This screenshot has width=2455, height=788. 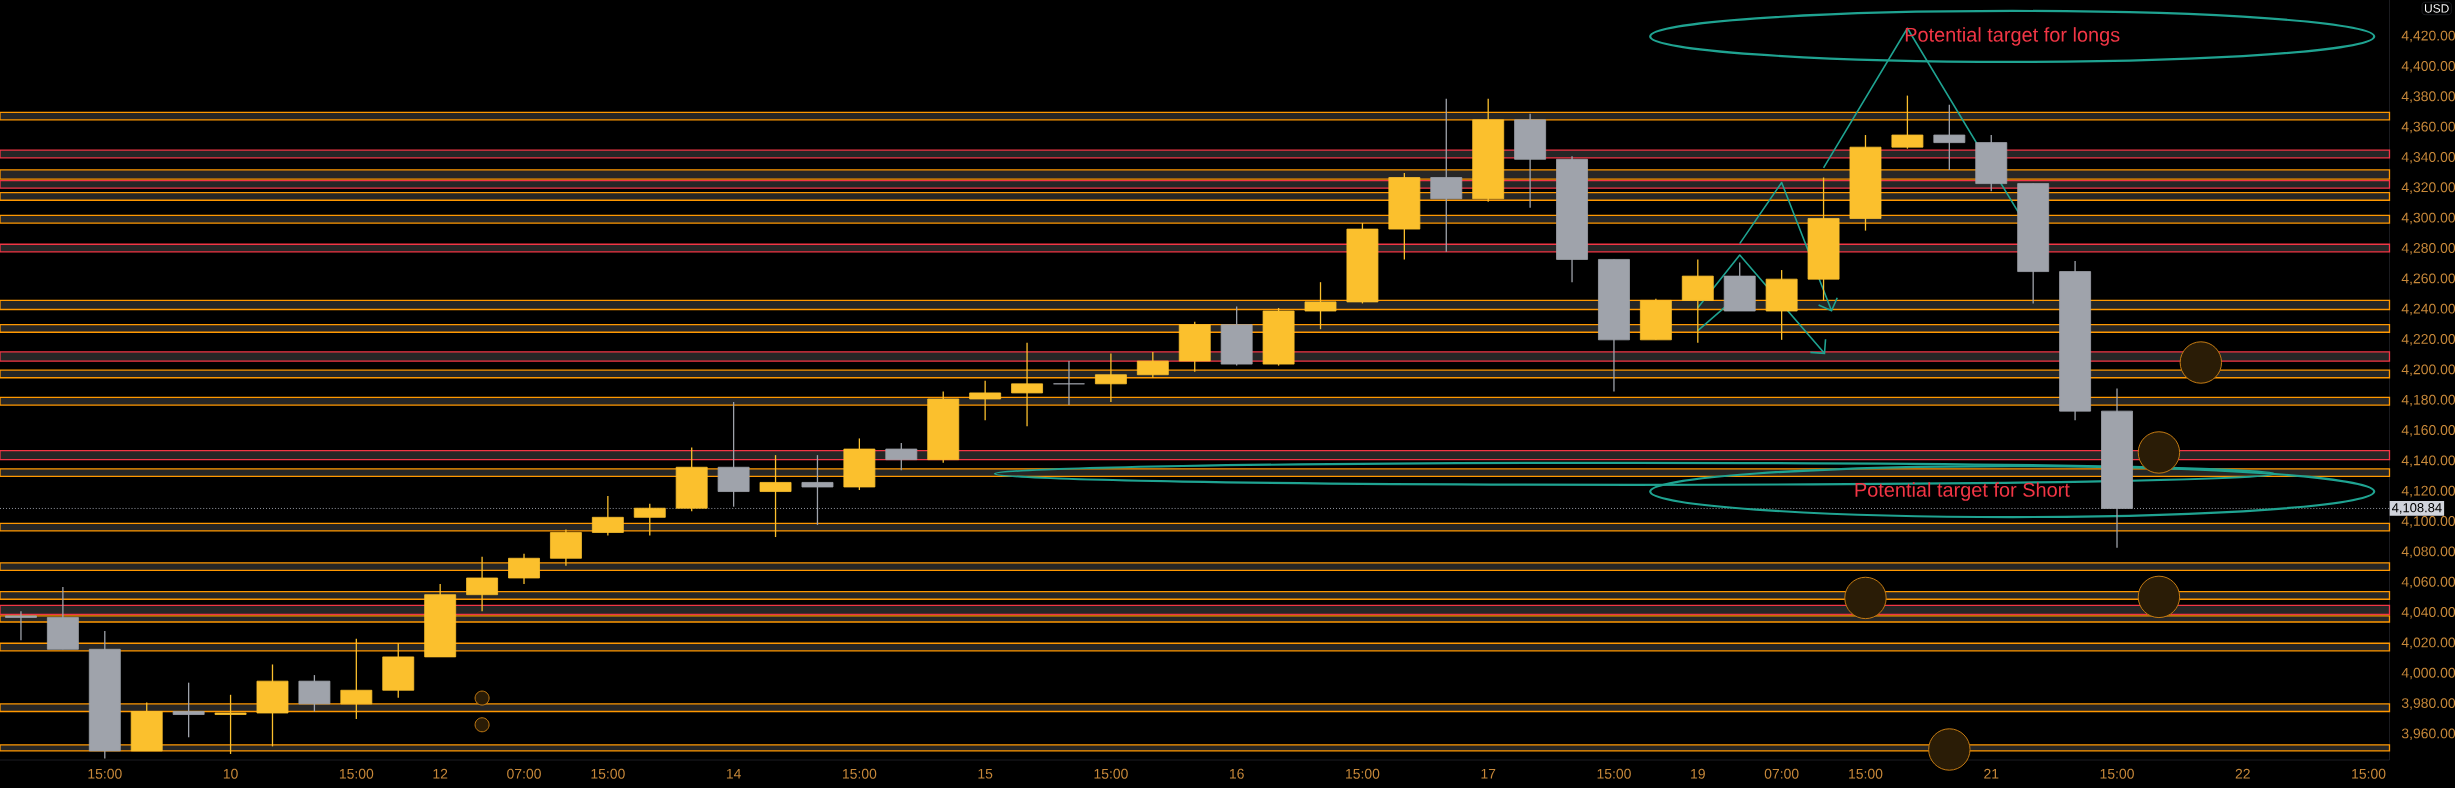 I want to click on y-tick-label: 4,240.00, so click(x=2428, y=309).